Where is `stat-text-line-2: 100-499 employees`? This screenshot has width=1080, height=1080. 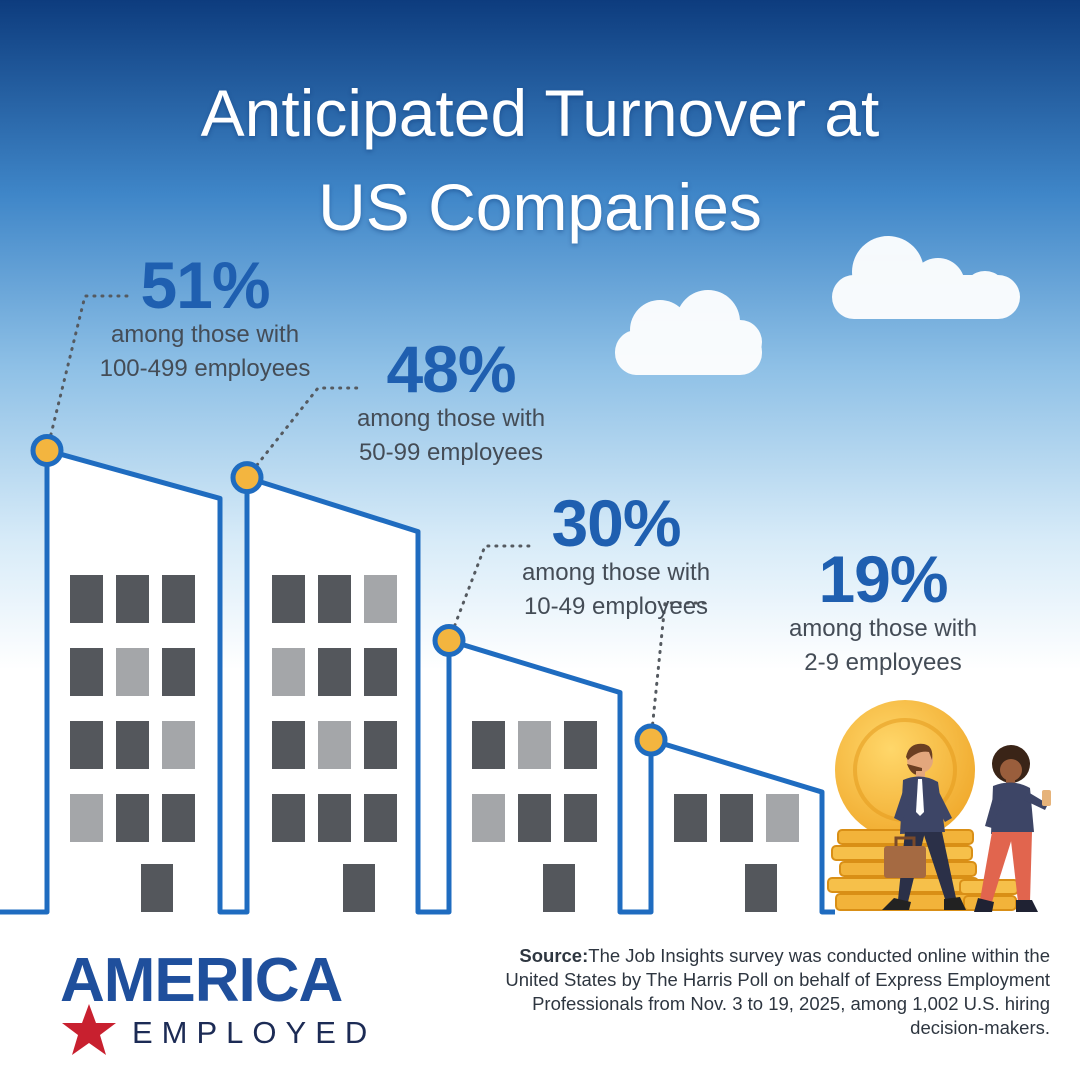 stat-text-line-2: 100-499 employees is located at coordinates (205, 368).